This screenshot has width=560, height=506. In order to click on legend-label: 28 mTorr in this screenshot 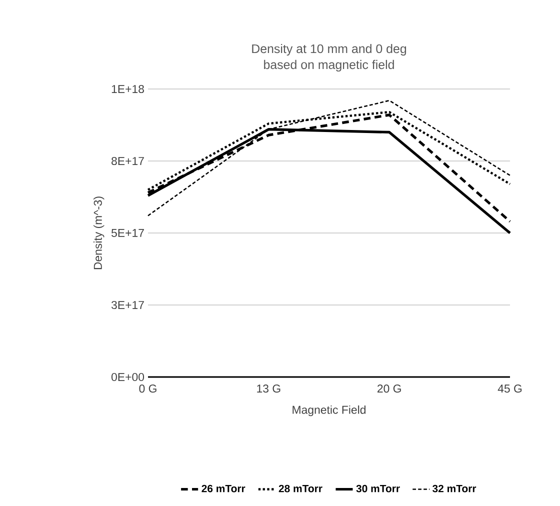, I will do `click(300, 488)`.